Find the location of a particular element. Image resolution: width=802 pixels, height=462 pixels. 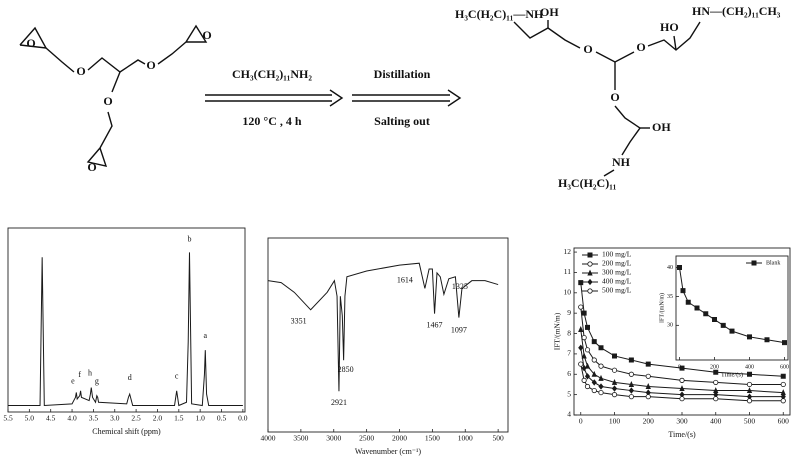

x-tick-label: 0.5 is located at coordinates (222, 418).